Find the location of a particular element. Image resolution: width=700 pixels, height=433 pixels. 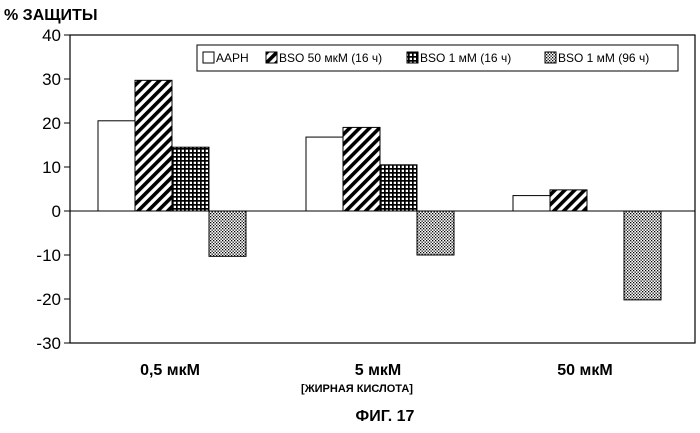

x-category-label: 5 мкМ is located at coordinates (378, 370).